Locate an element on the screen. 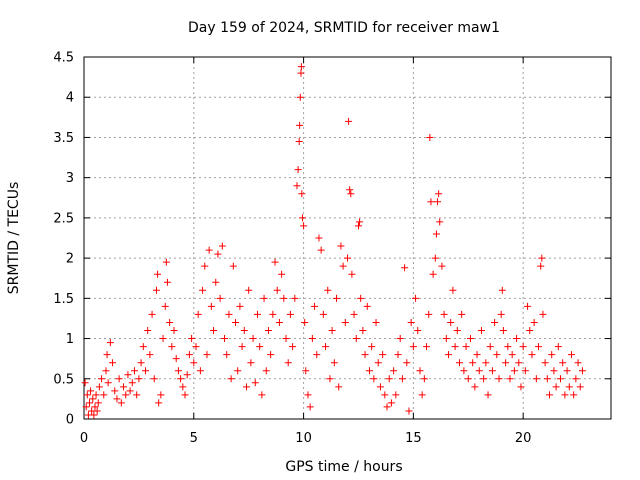 Image resolution: width=640 pixels, height=480 pixels. y-tick-labels: 0 0.5 1 1.5 2 2.5 3 3.5 4 4.5 is located at coordinates (63, 239).